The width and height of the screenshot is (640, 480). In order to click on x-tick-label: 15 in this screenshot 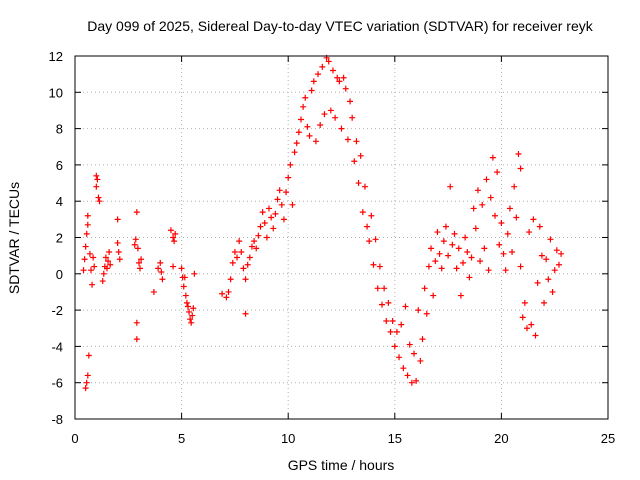, I will do `click(395, 438)`.